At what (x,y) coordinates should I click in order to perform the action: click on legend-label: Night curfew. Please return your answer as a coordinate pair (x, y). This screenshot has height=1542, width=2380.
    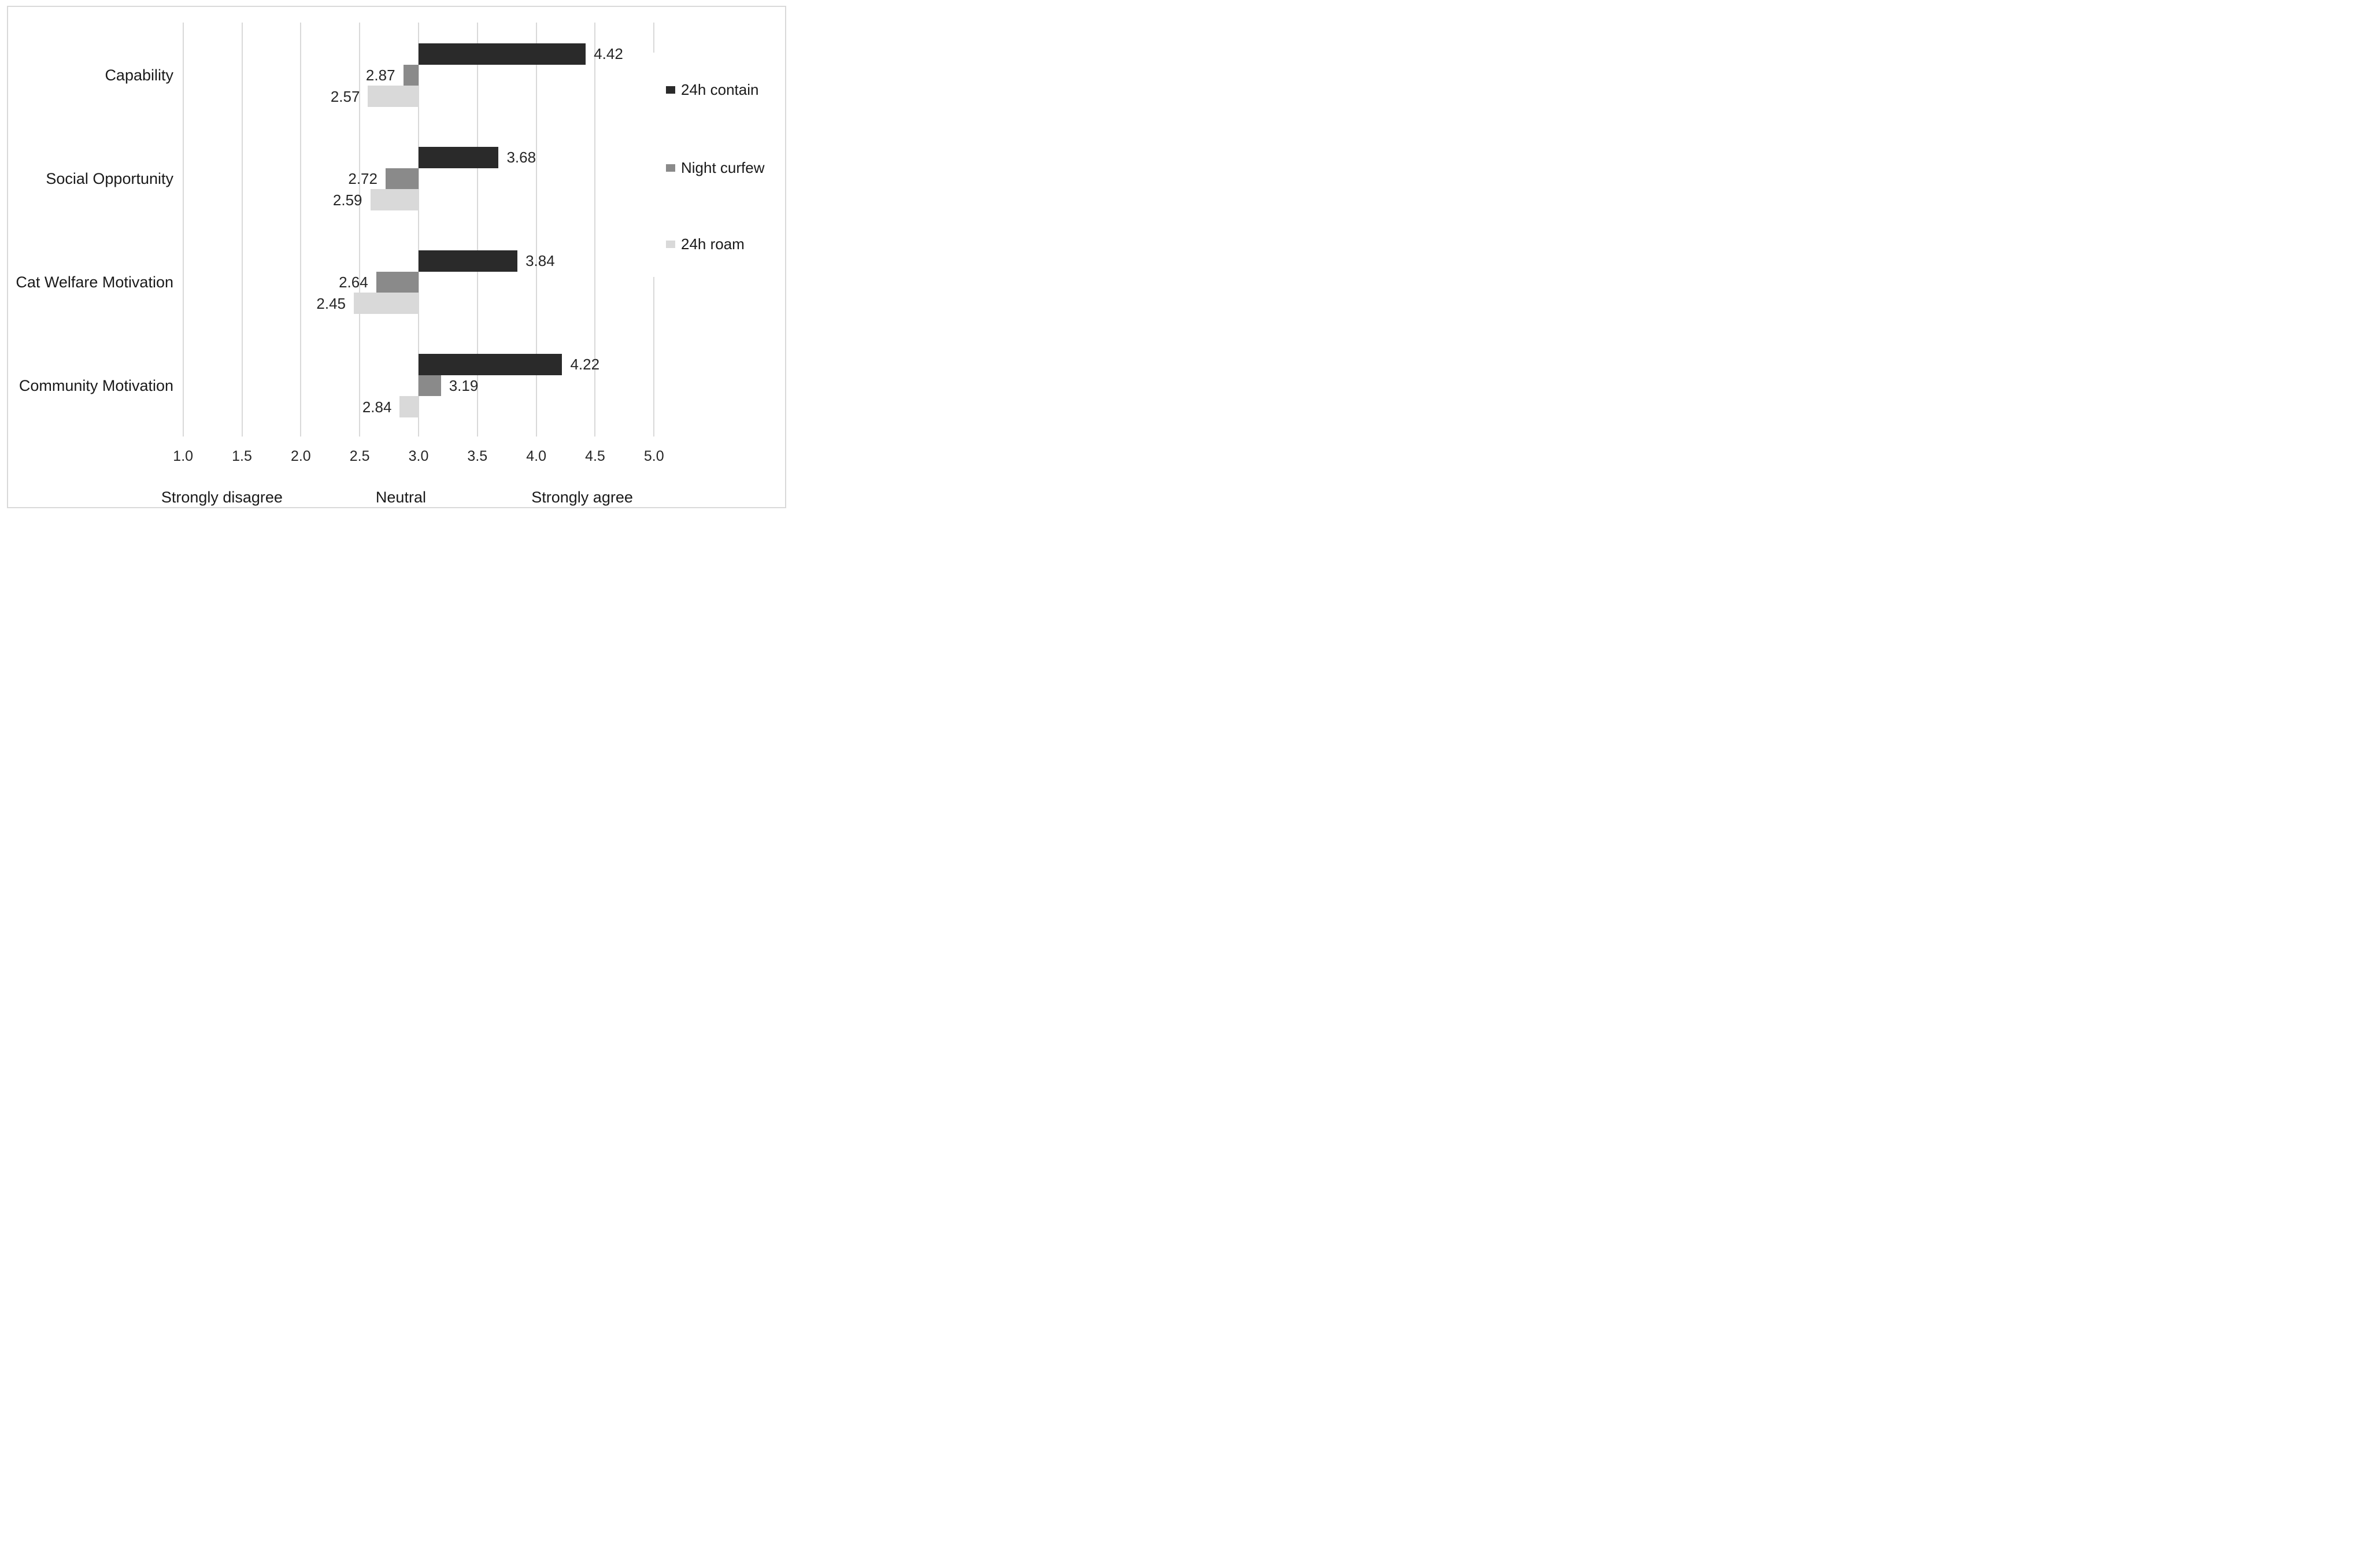
    Looking at the image, I should click on (723, 167).